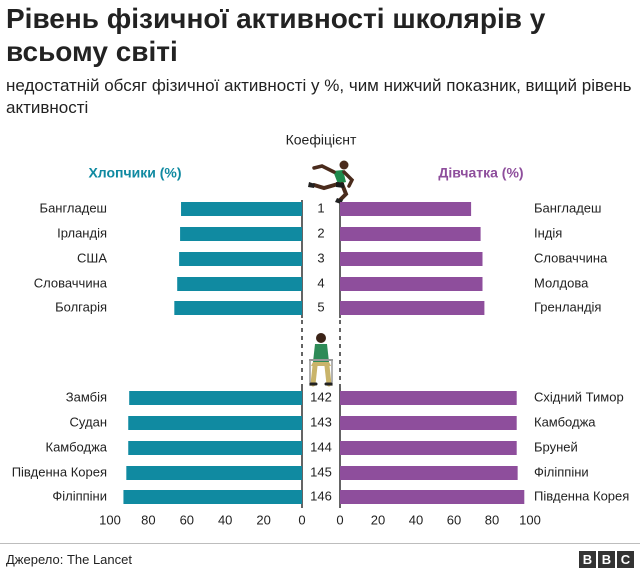 The height and width of the screenshot is (572, 640). Describe the element at coordinates (561, 282) in the screenshot. I see `country-label-girls: Молдова` at that location.